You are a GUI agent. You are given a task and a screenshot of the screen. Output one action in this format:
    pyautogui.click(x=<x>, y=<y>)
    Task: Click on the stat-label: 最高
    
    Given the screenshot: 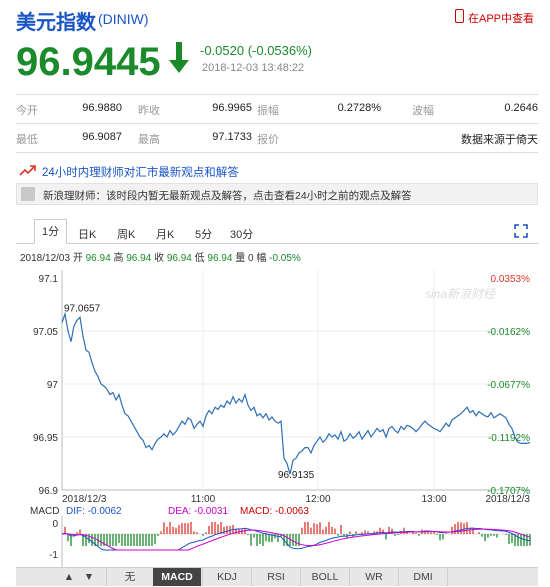 What is the action you would take?
    pyautogui.click(x=149, y=140)
    